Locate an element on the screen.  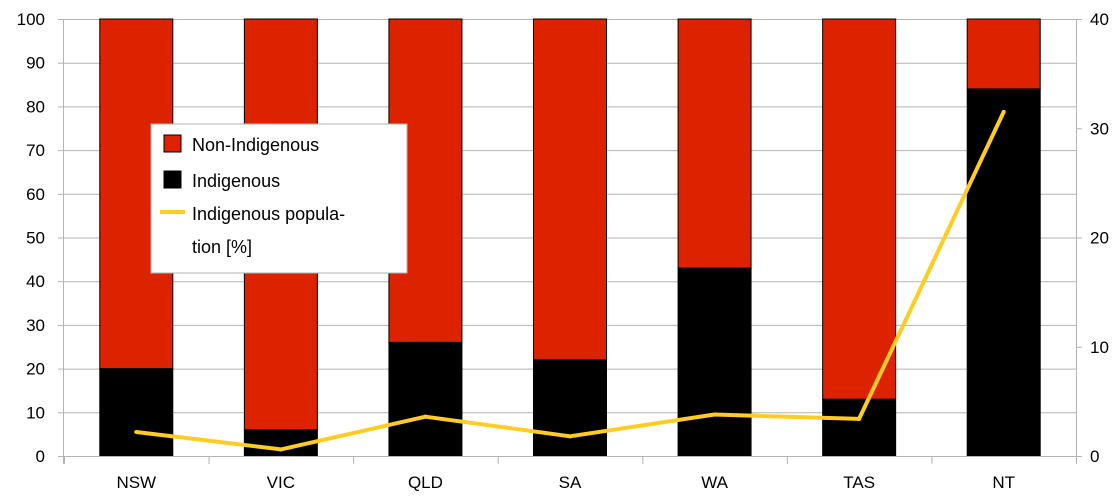
legend-swatch-indigenous is located at coordinates (172, 179).